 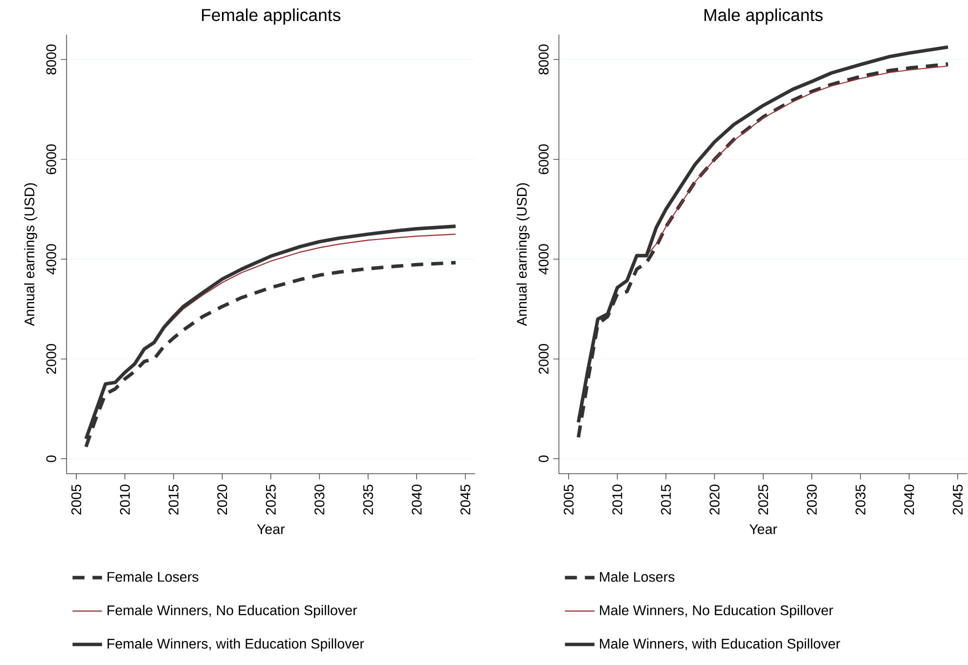 I want to click on legend-label: Male Winners, with Education Spillover, so click(x=720, y=645).